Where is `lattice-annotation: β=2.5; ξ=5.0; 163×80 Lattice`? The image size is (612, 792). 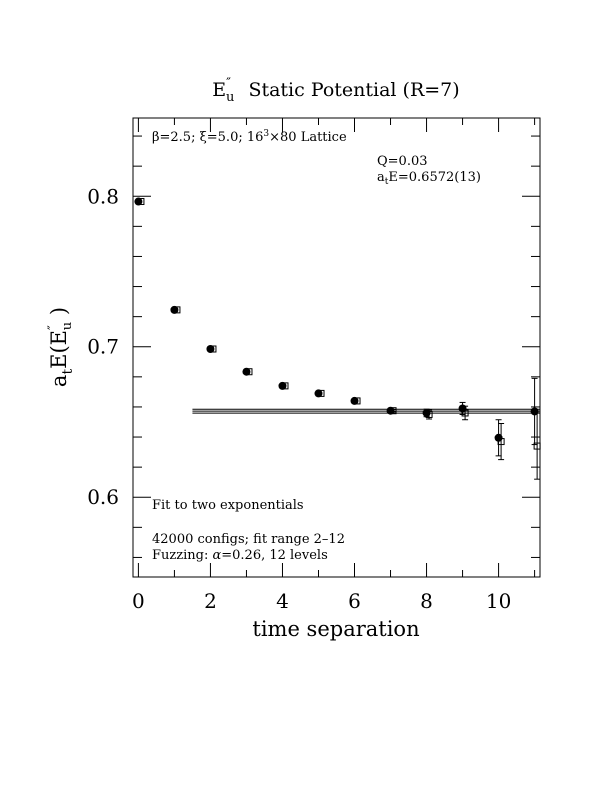
lattice-annotation: β=2.5; ξ=5.0; 163×80 Lattice is located at coordinates (249, 137).